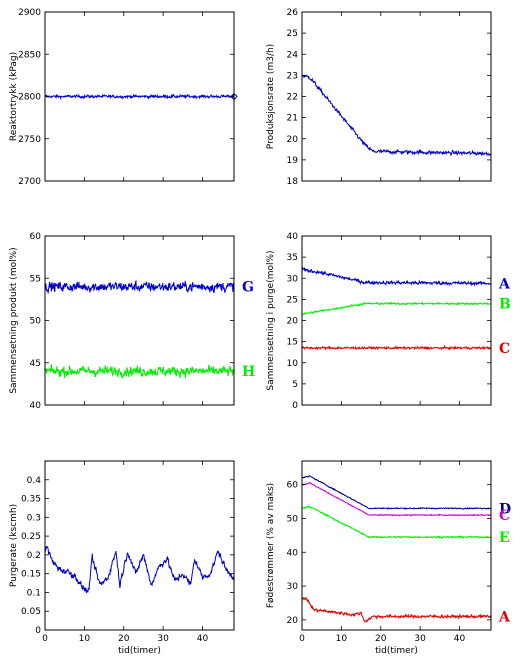  Describe the element at coordinates (292, 343) in the screenshot. I see `y-tick-label: 15` at that location.